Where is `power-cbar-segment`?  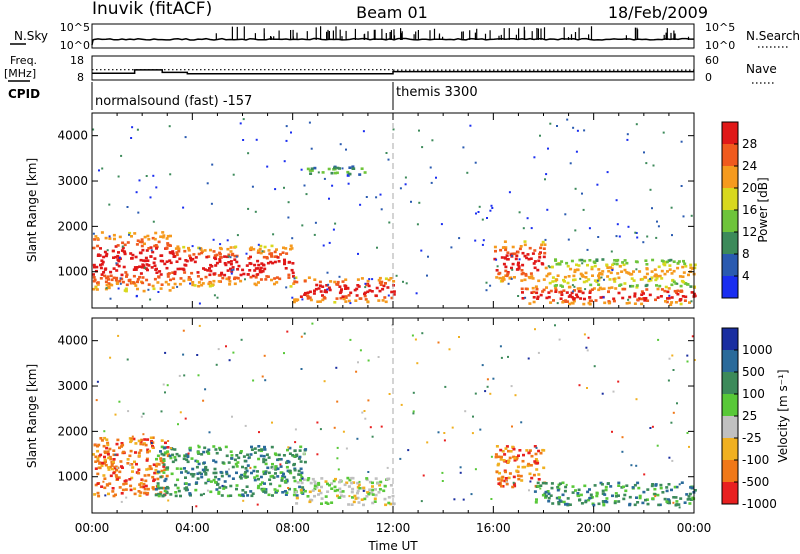
power-cbar-segment is located at coordinates (730, 155).